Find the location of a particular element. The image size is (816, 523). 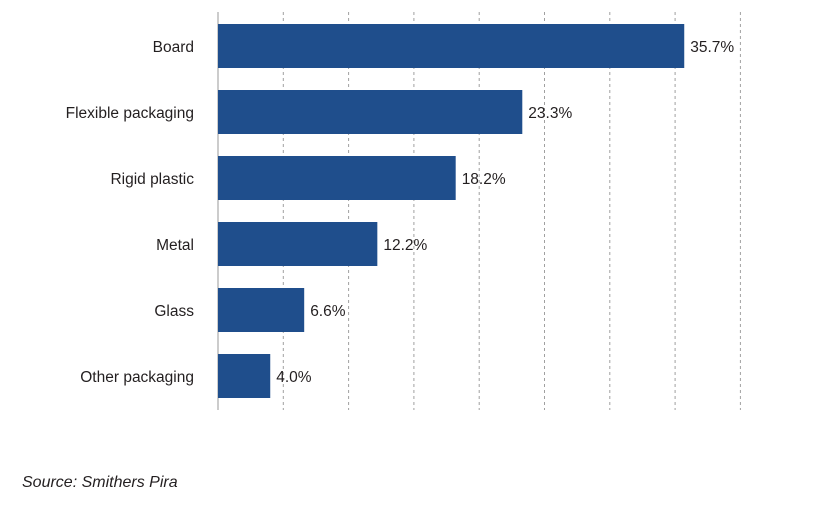

category-label: Other packaging is located at coordinates (137, 377).